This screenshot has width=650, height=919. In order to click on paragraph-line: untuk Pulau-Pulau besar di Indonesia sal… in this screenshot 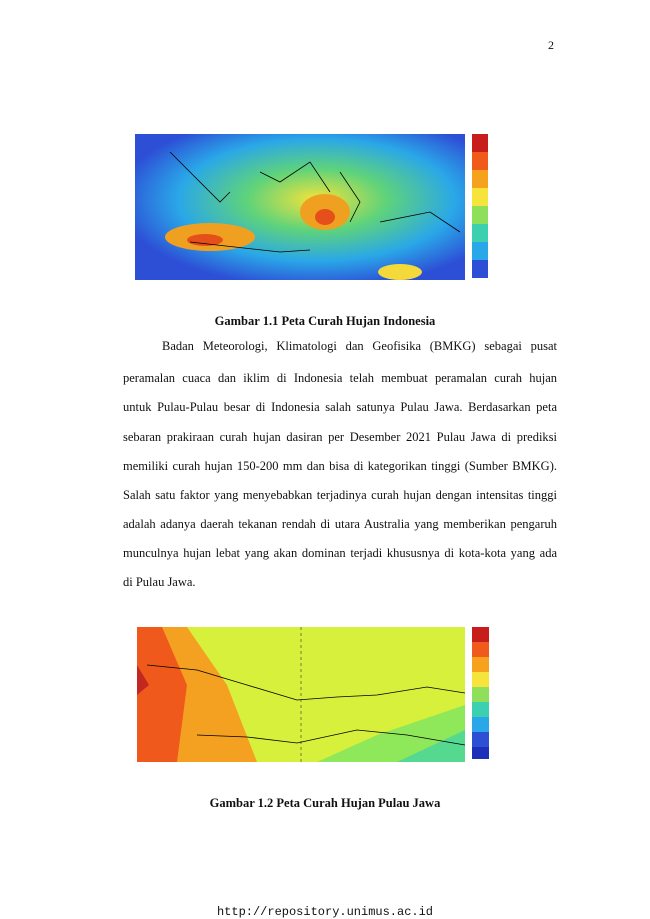, I will do `click(340, 407)`.